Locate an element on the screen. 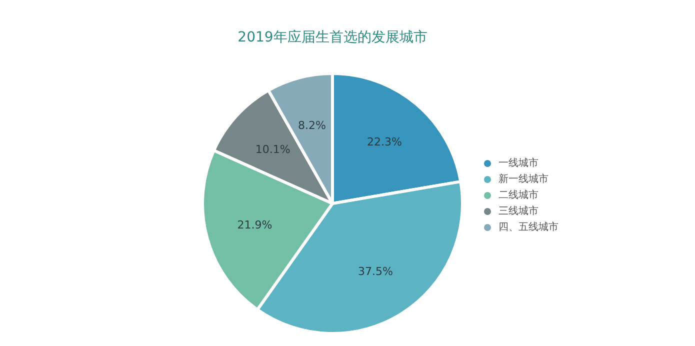  data-label: 37.5% is located at coordinates (375, 271).